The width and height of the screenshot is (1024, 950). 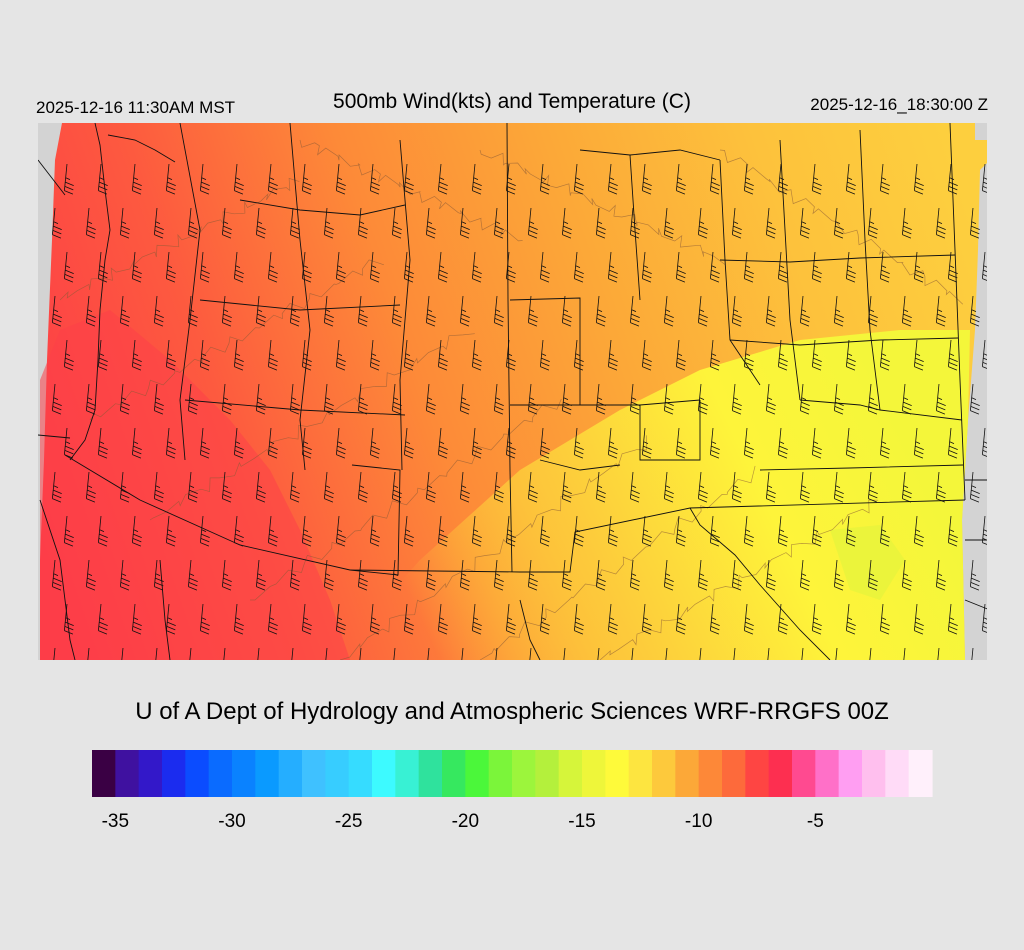 I want to click on cold-temperature-region, so click(x=195, y=485).